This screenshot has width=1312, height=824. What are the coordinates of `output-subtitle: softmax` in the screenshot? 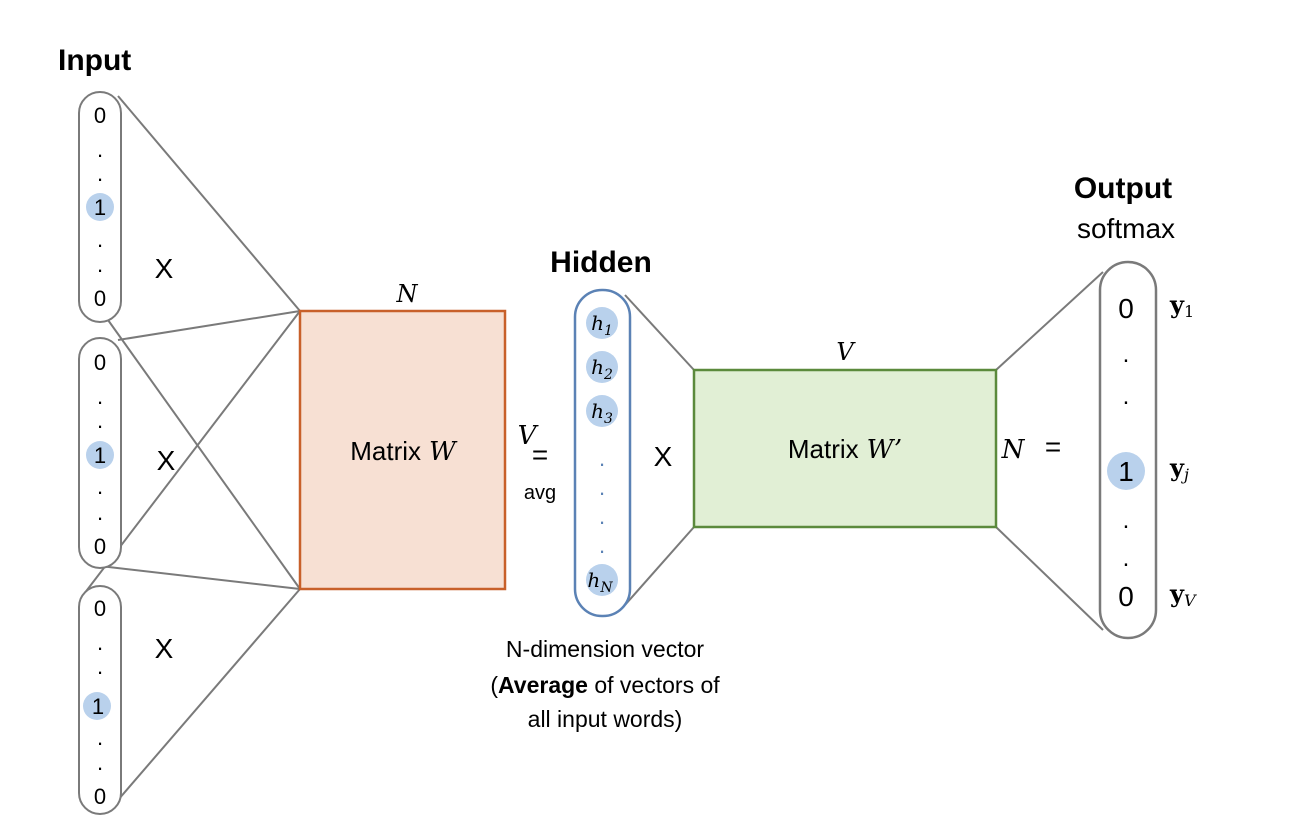 It's located at (1126, 228).